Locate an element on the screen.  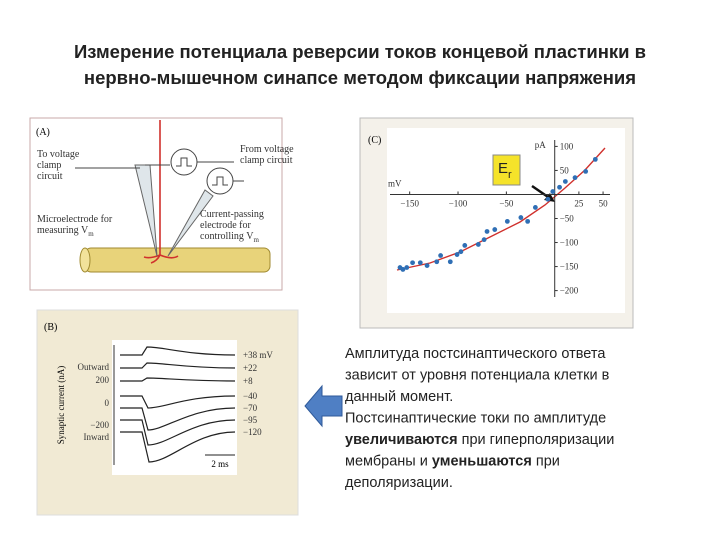
trace-label: −120 is located at coordinates (252, 432).